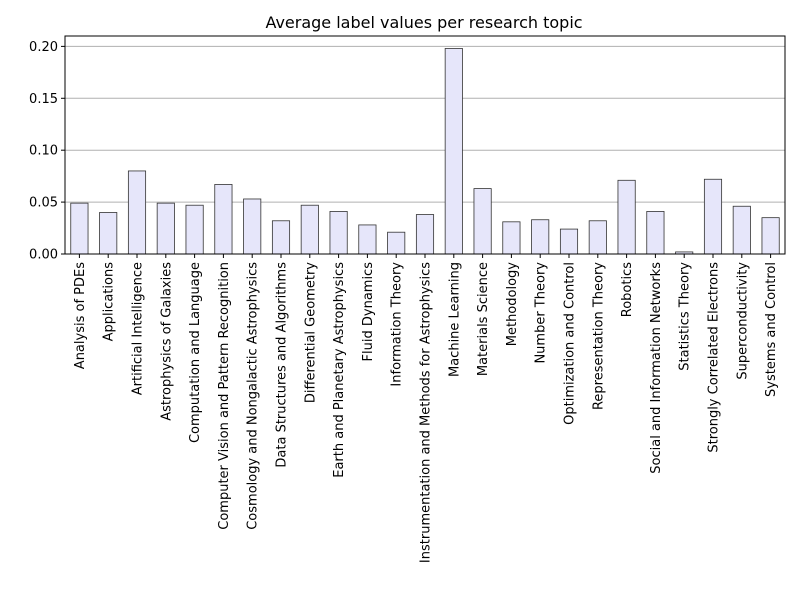  What do you see at coordinates (454, 319) in the screenshot?
I see `x-tick-label: Machine Learning` at bounding box center [454, 319].